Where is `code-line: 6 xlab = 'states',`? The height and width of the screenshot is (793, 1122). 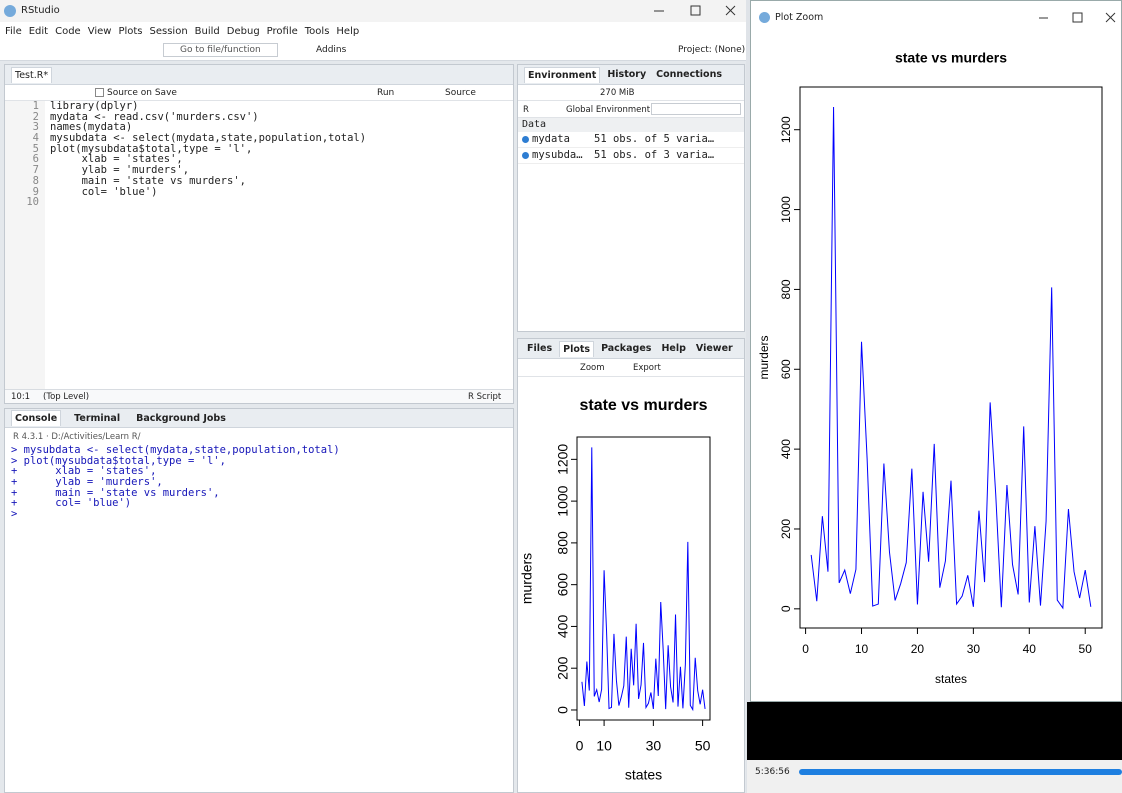
code-line: 6 xlab = 'states', is located at coordinates (259, 159).